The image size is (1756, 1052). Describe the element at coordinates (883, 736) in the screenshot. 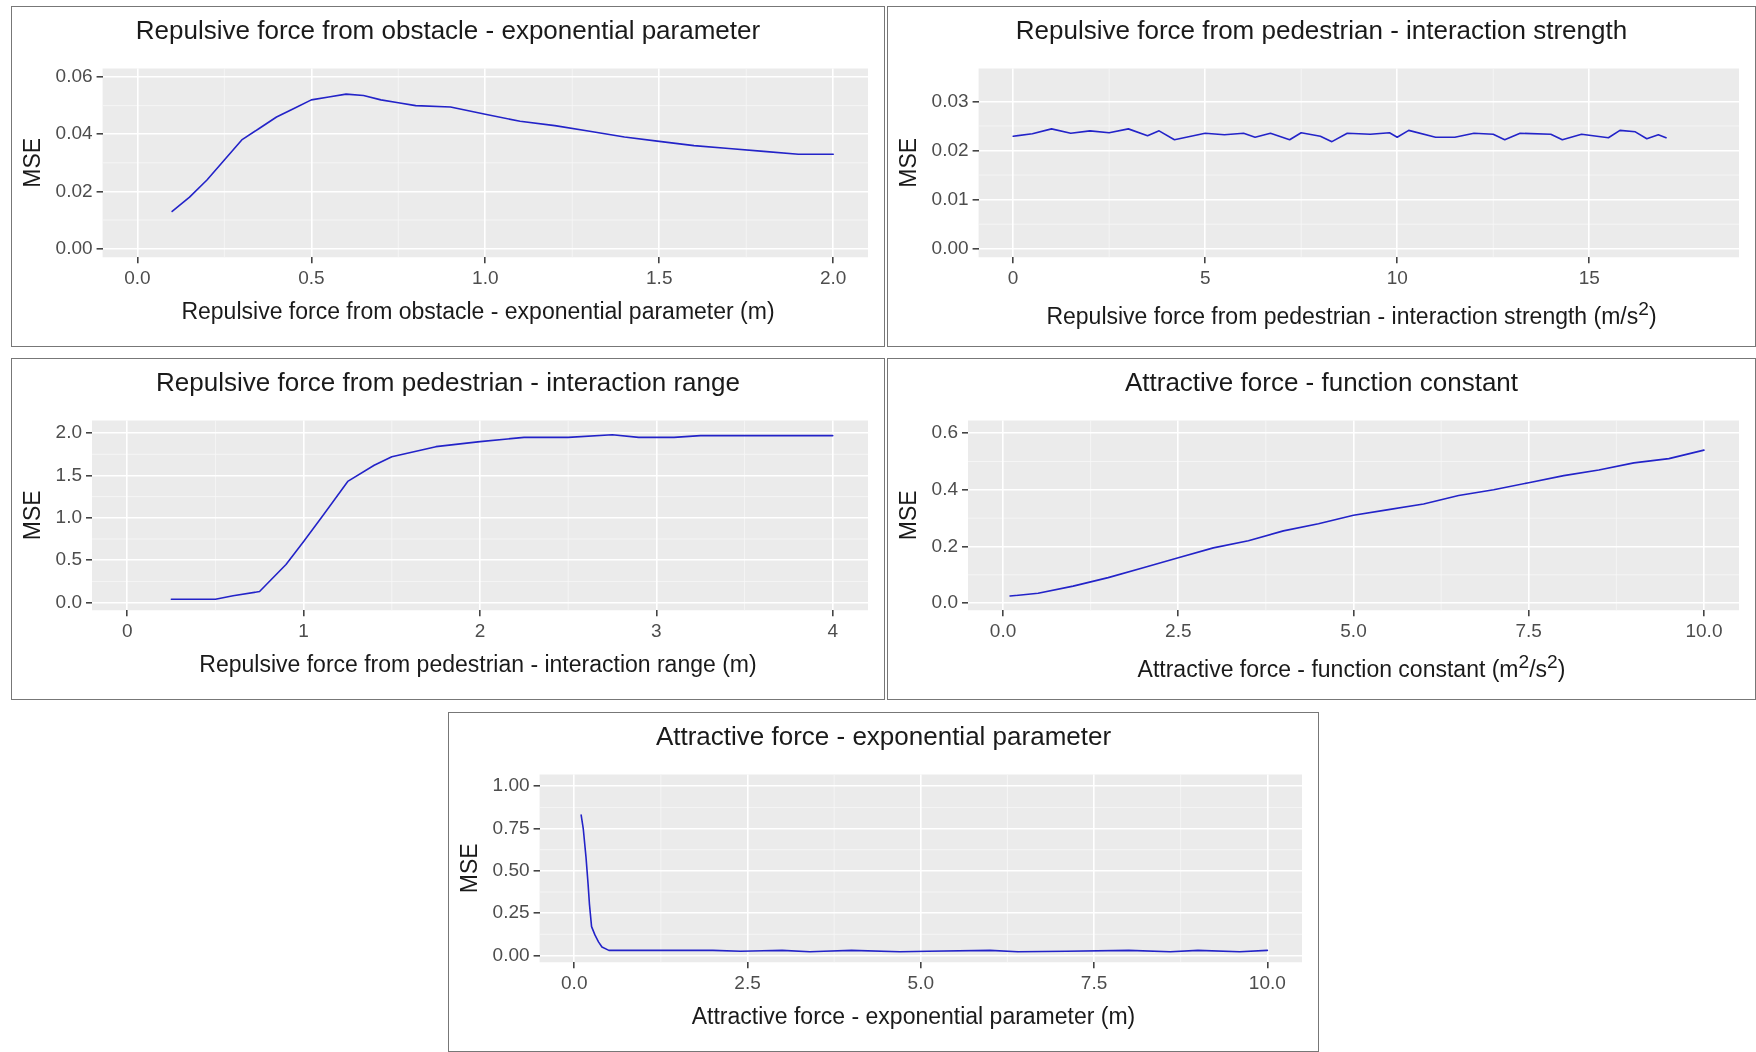

I see `chart-title: Attractive force - exponential parameter` at that location.